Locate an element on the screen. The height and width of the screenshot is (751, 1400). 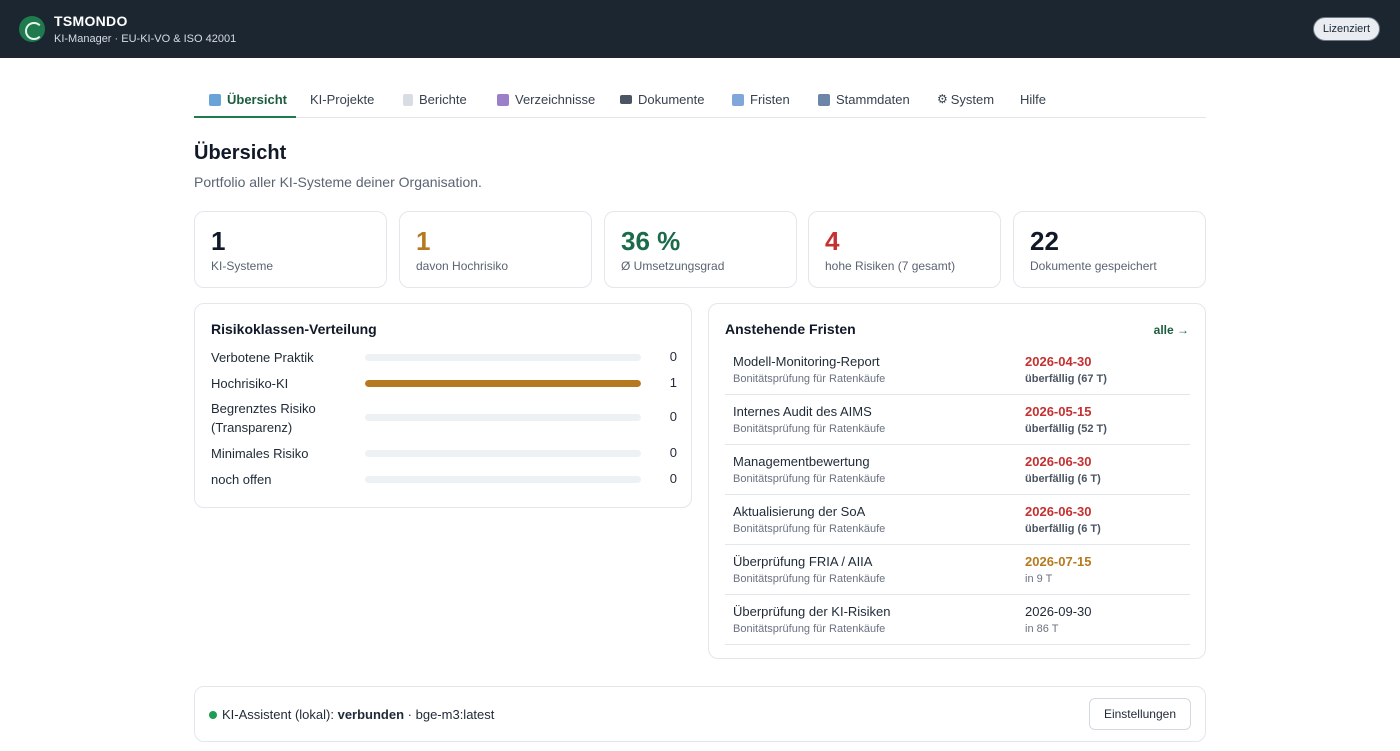
tab-stammdaten: Stammdaten is located at coordinates (864, 101).